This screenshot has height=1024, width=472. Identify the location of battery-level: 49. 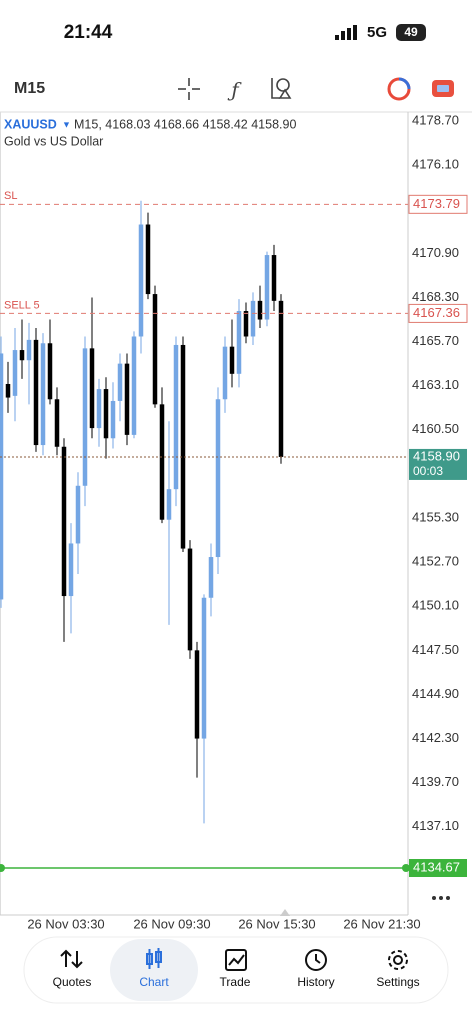
(411, 32).